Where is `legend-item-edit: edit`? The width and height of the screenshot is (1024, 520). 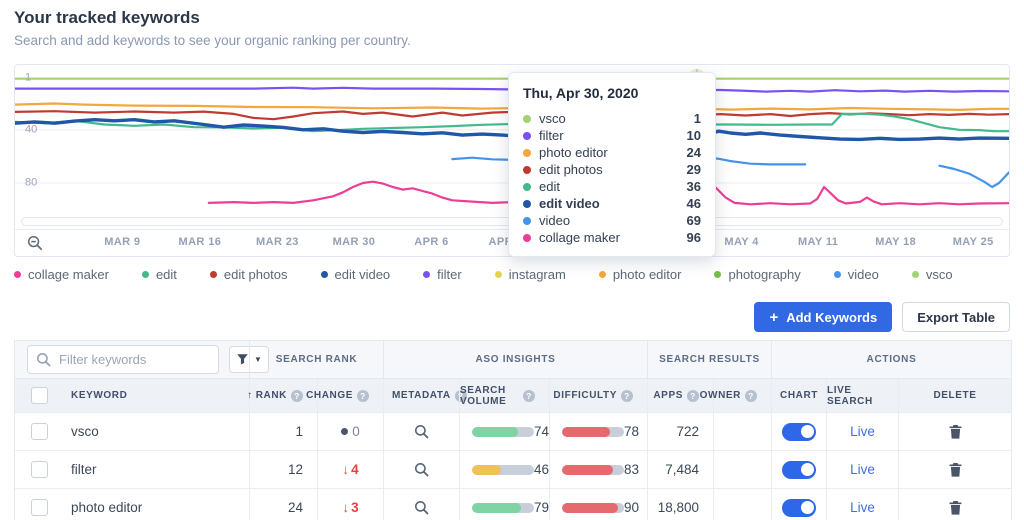 legend-item-edit: edit is located at coordinates (159, 274).